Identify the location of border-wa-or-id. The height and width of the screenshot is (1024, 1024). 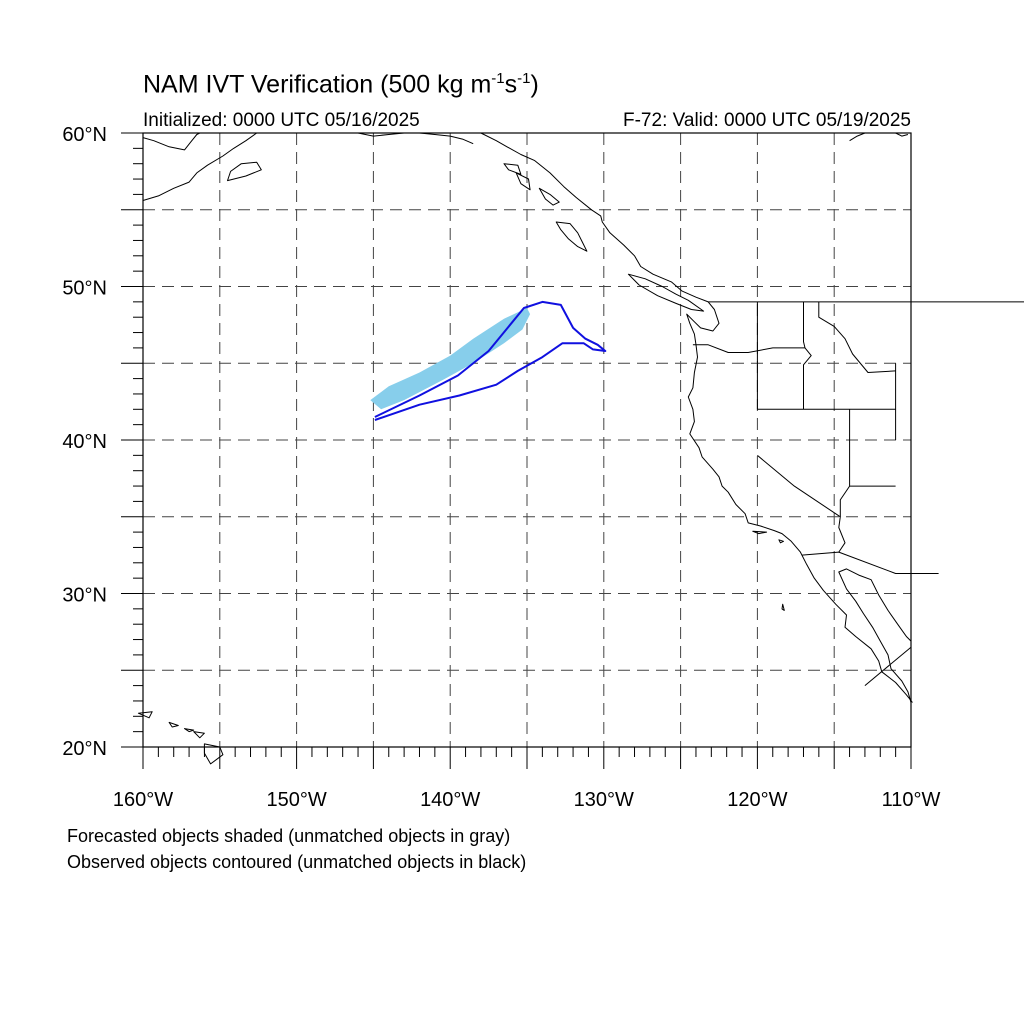
(752, 377).